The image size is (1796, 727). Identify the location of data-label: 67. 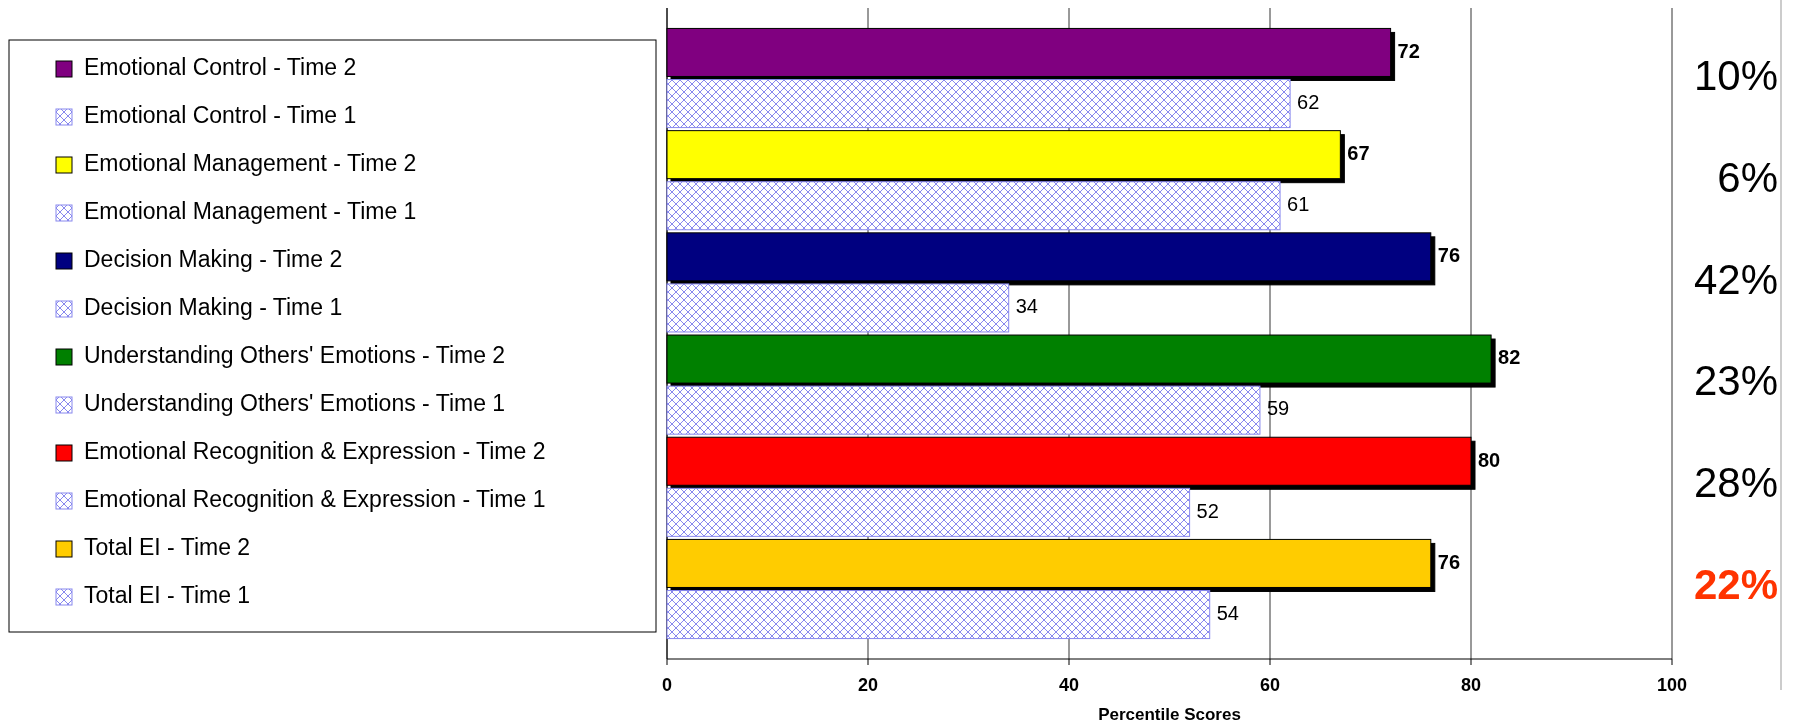
(1358, 152).